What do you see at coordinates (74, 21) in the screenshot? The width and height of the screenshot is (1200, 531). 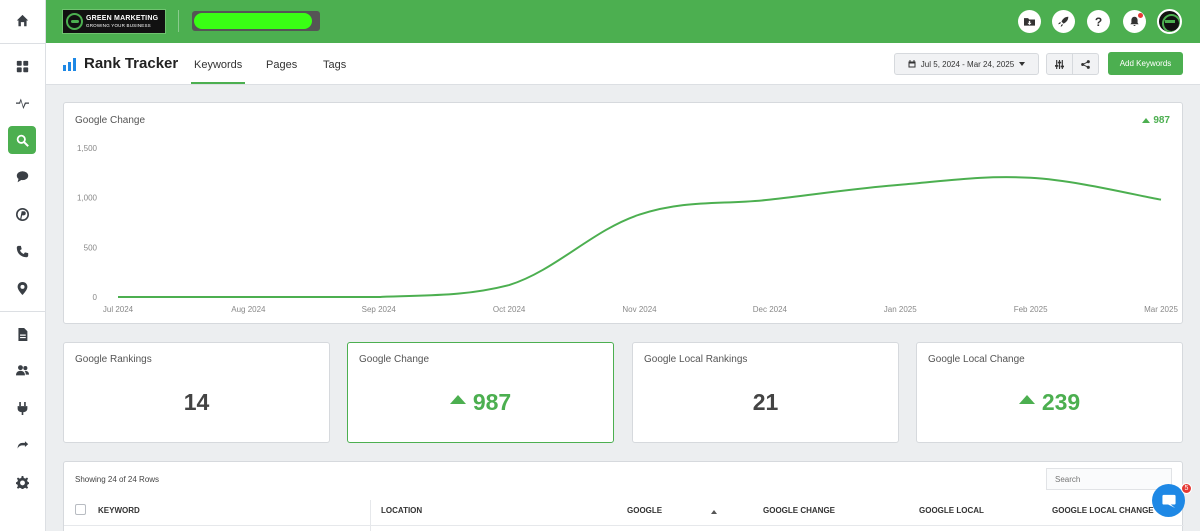 I see `brand-mark-icon` at bounding box center [74, 21].